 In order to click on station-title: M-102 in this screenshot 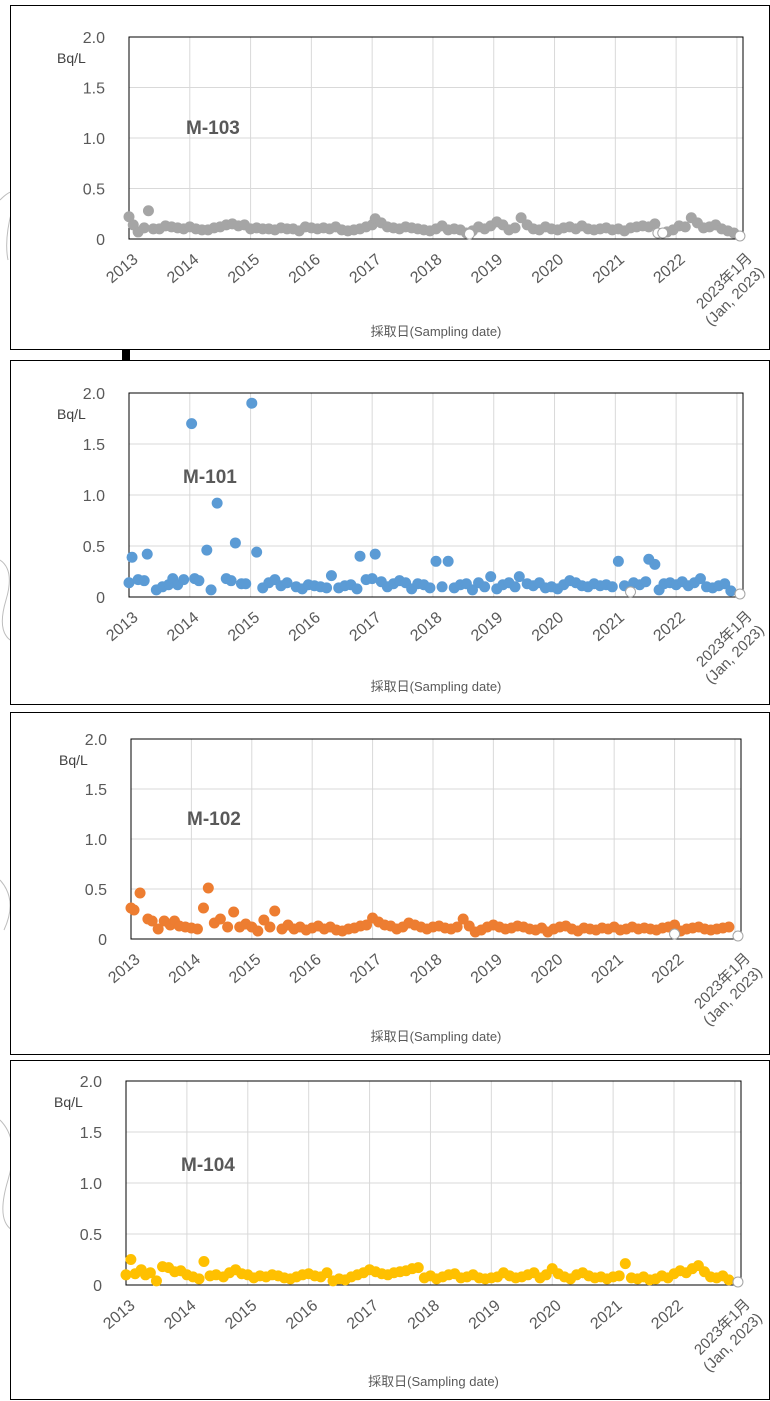, I will do `click(214, 819)`.